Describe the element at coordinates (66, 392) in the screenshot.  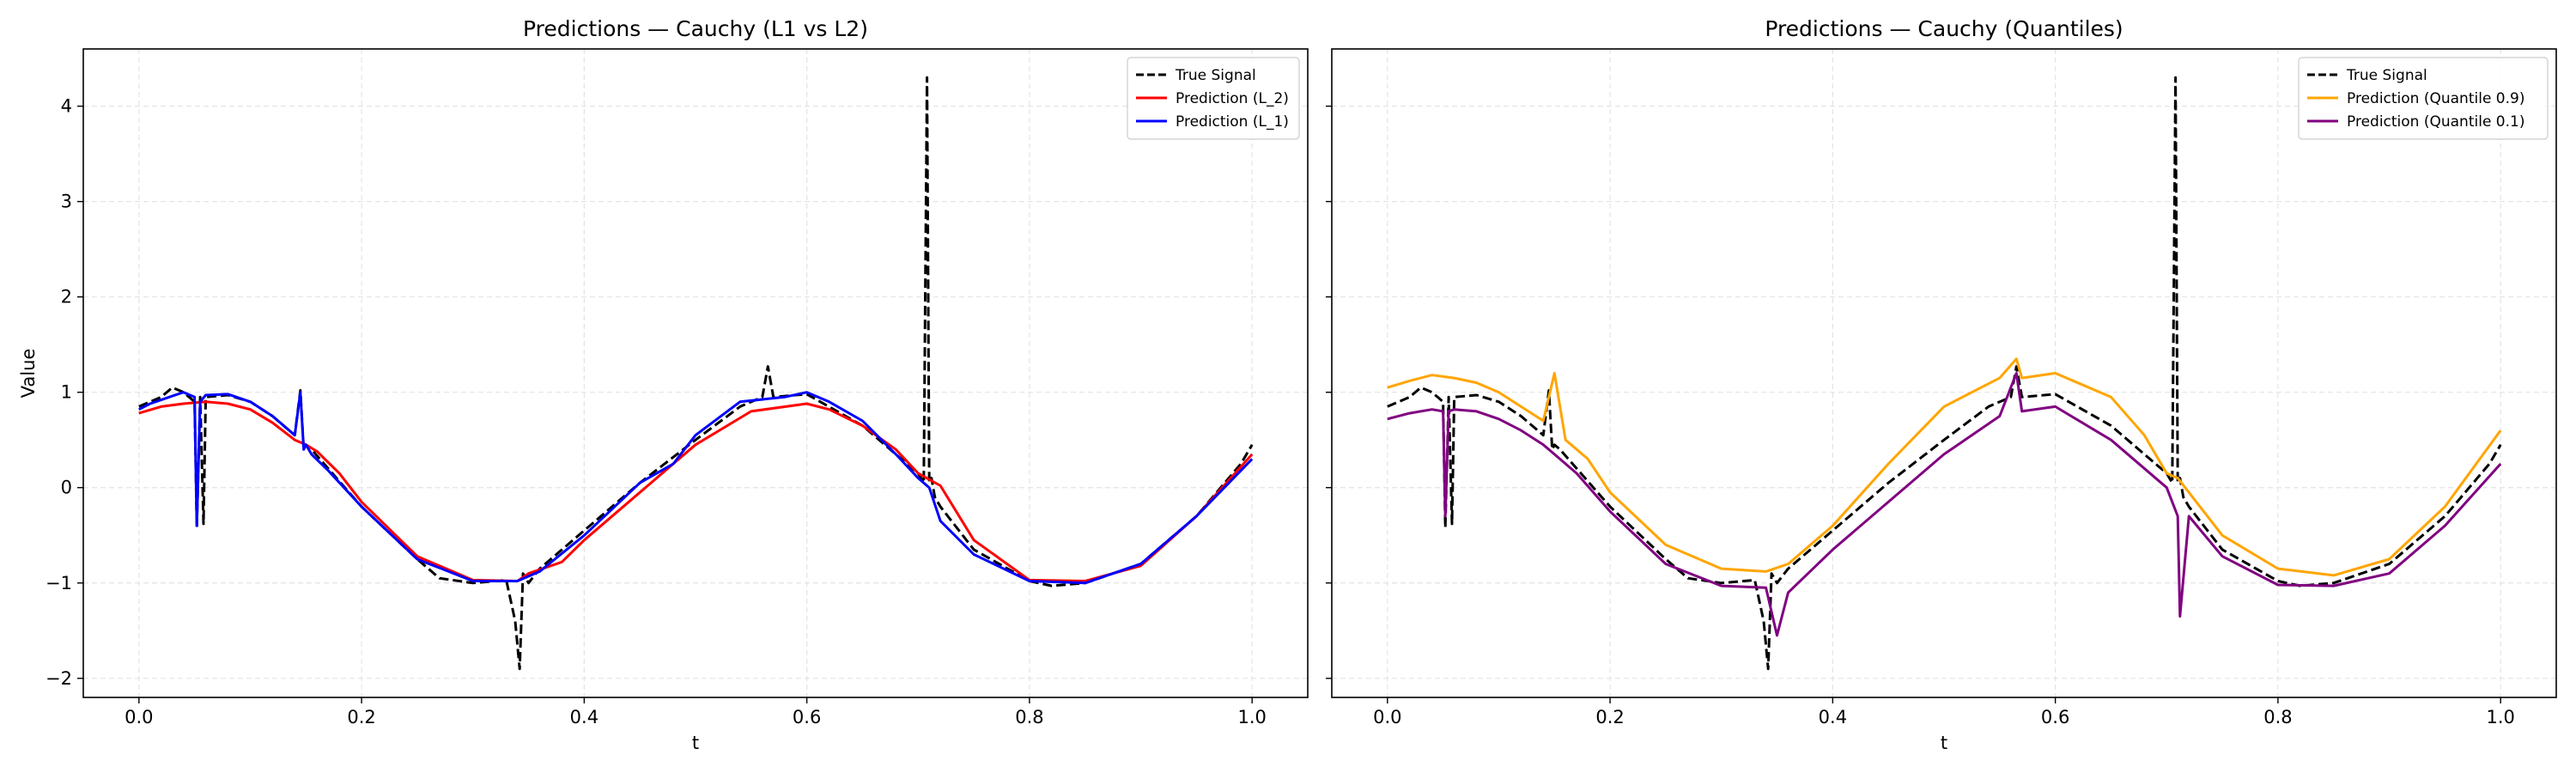
I see `y-tick-label: 1` at that location.